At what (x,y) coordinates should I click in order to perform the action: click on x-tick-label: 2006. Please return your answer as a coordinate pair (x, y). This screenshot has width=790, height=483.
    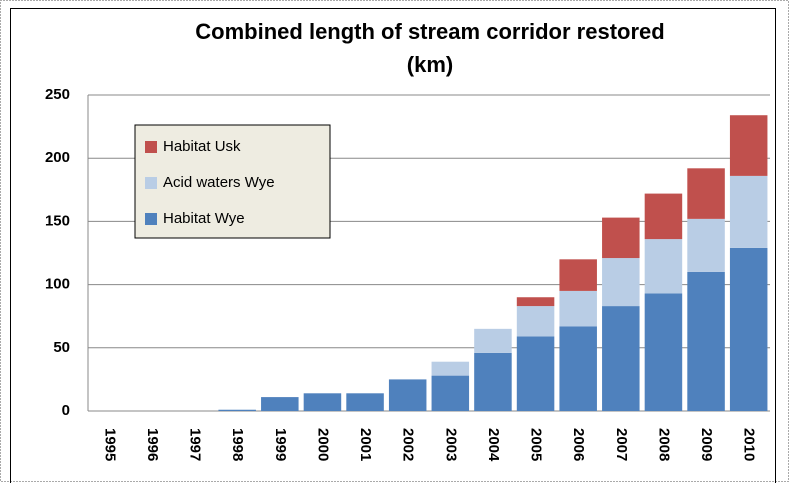
    Looking at the image, I should click on (578, 444).